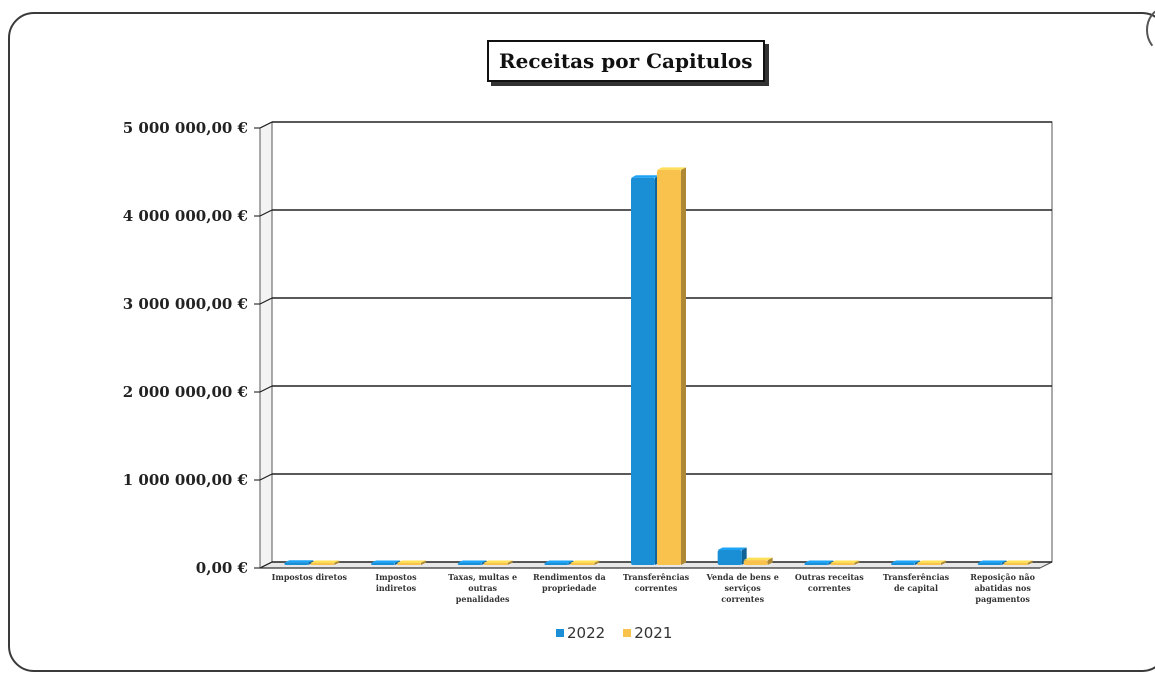 This screenshot has height=677, width=1155. What do you see at coordinates (742, 577) in the screenshot?
I see `x-tick-label-line: Venda de bens e` at bounding box center [742, 577].